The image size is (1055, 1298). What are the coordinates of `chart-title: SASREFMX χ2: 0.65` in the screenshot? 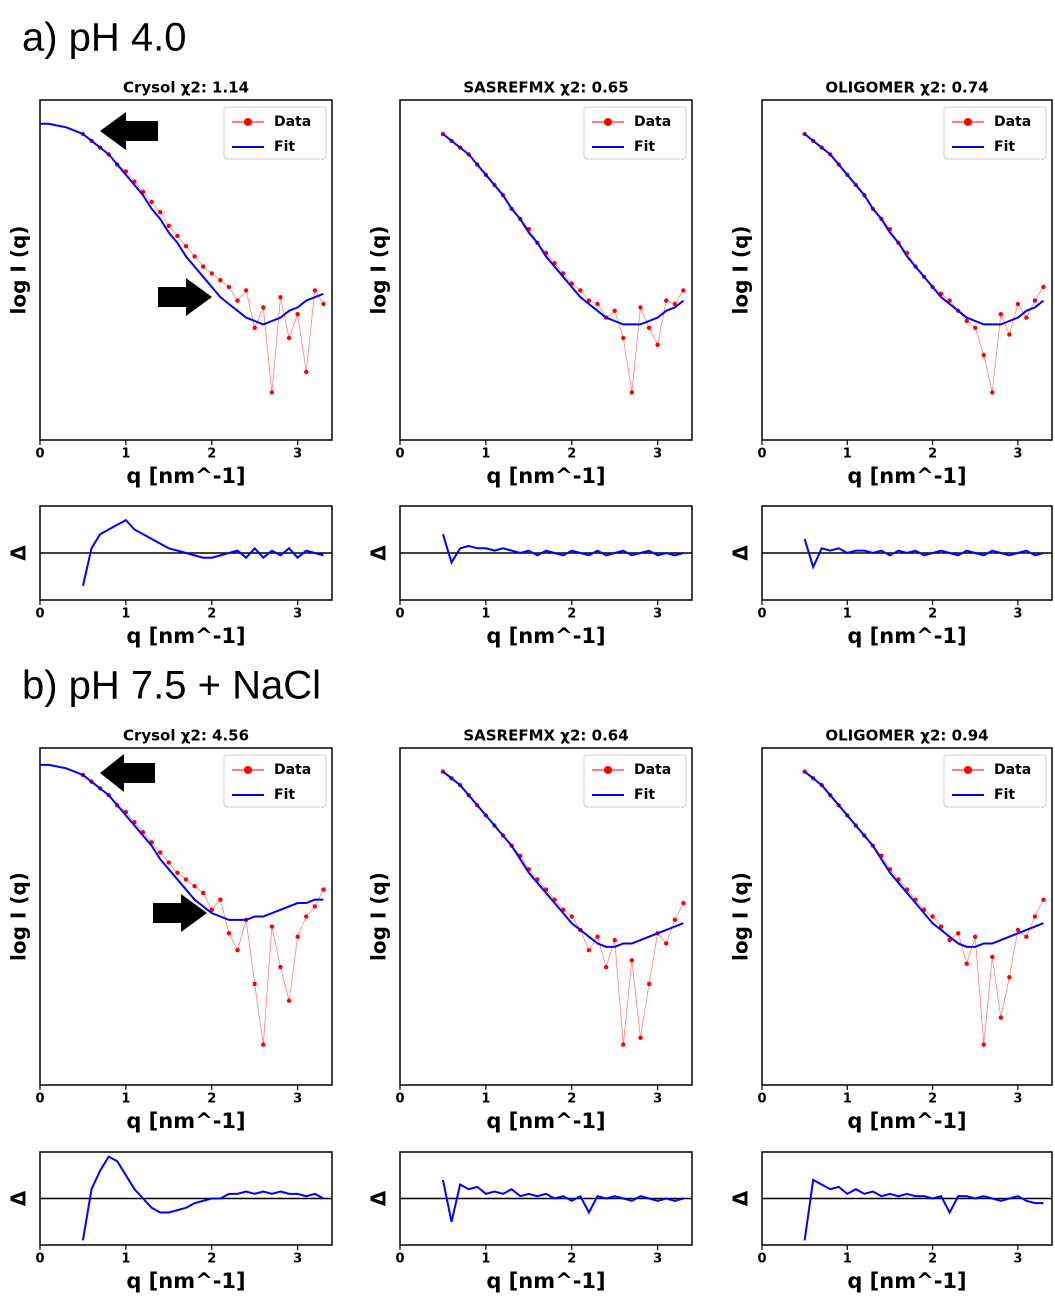 It's located at (545, 88).